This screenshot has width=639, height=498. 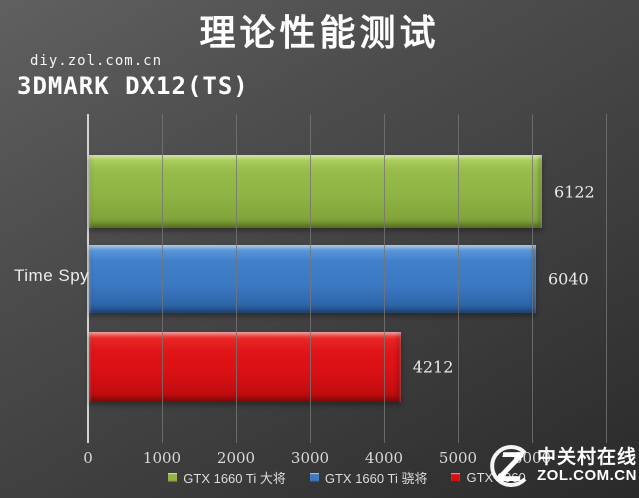 I want to click on x-tick-label: 4000, so click(x=384, y=458).